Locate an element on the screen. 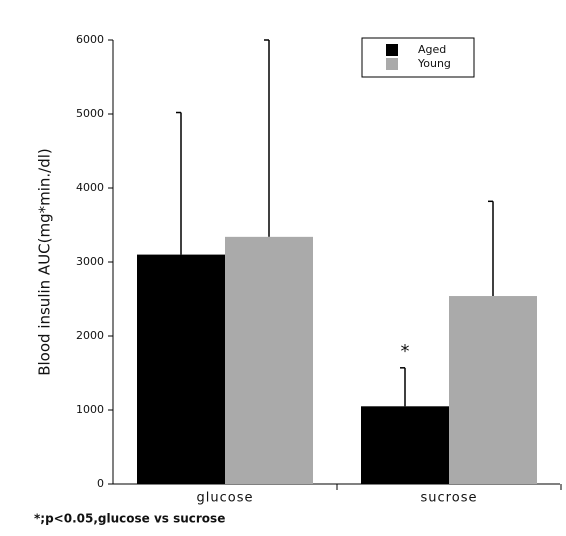  x-tick-label: sucrose is located at coordinates (449, 498).